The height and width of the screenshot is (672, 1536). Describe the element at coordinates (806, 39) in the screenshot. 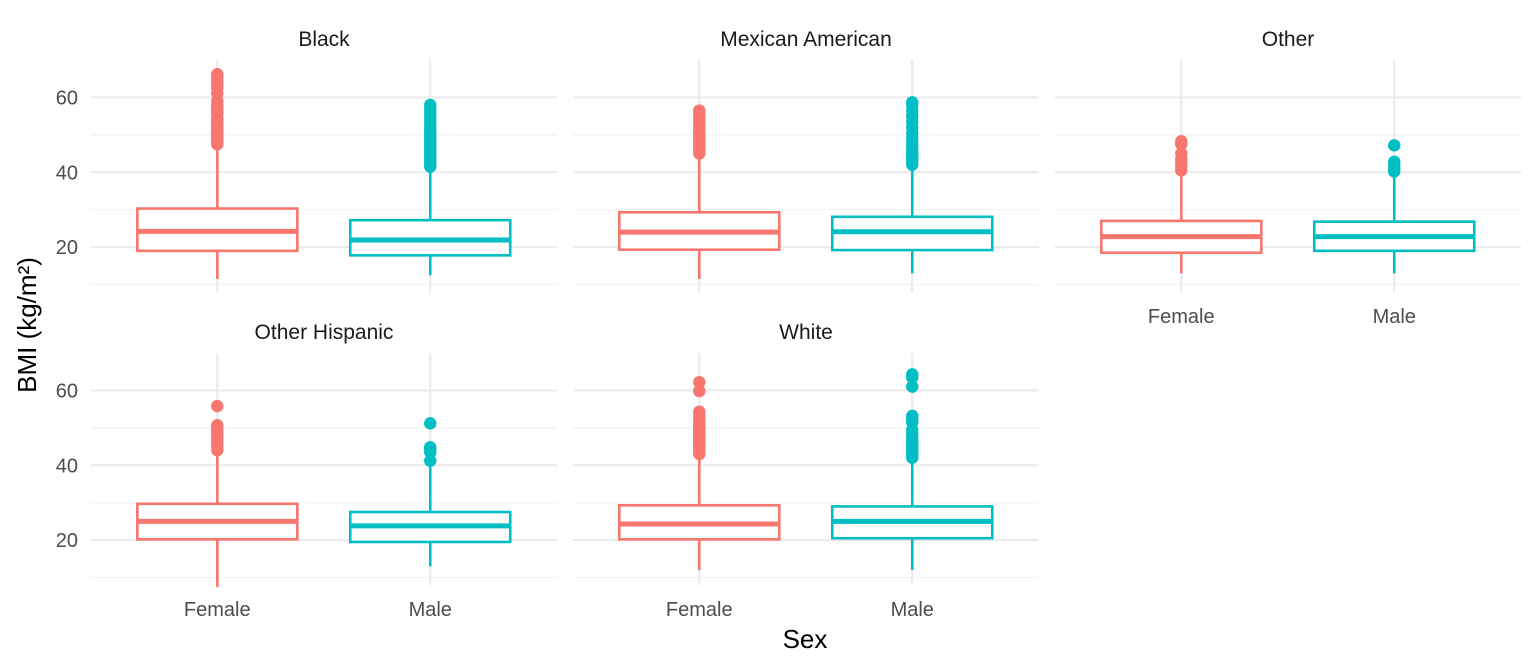

I see `facet-title: Mexican American` at that location.